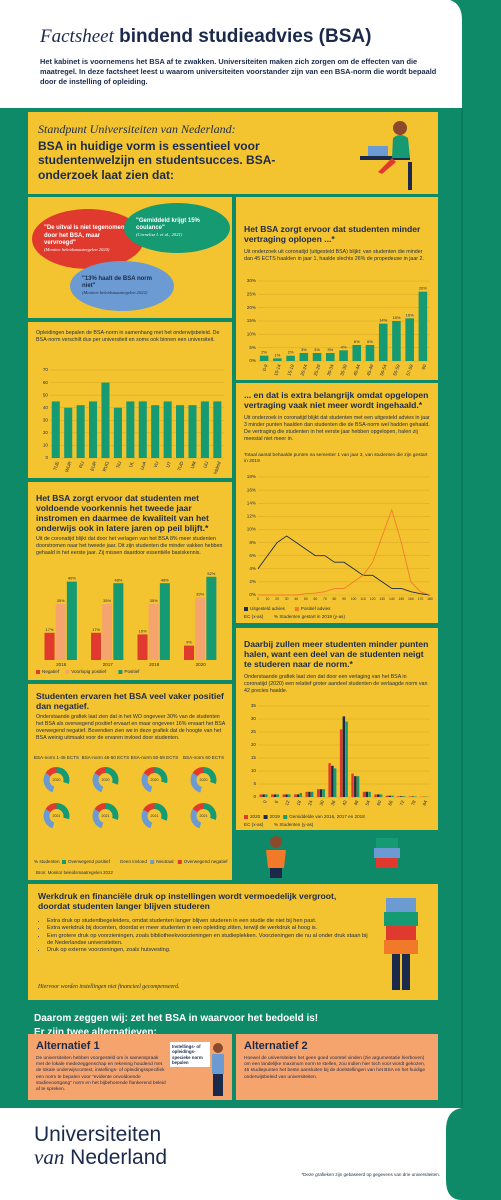 This screenshot has width=501, height=1200. What do you see at coordinates (164, 861) in the screenshot?
I see `legend-label: Neutraal` at bounding box center [164, 861].